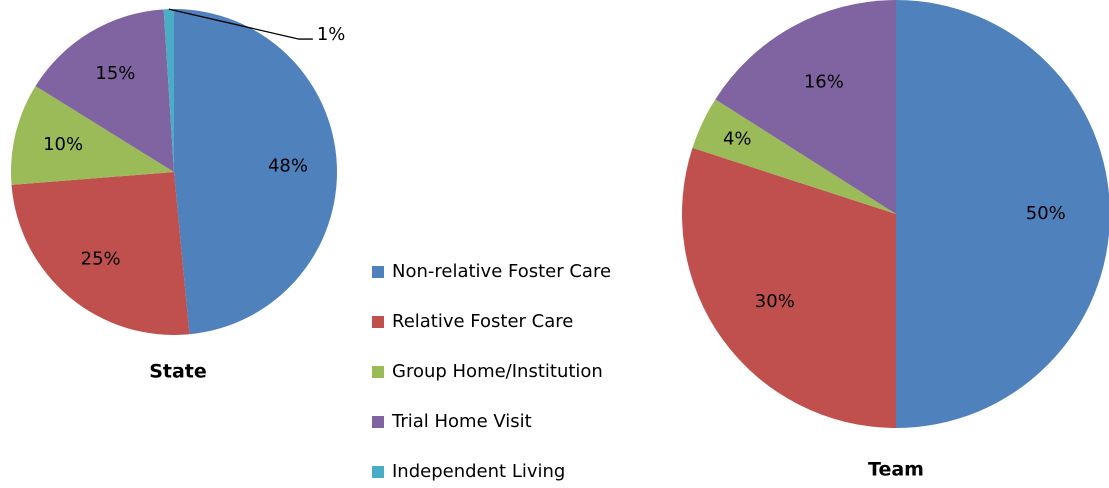  What do you see at coordinates (115, 73) in the screenshot?
I see `data-label: 15%` at bounding box center [115, 73].